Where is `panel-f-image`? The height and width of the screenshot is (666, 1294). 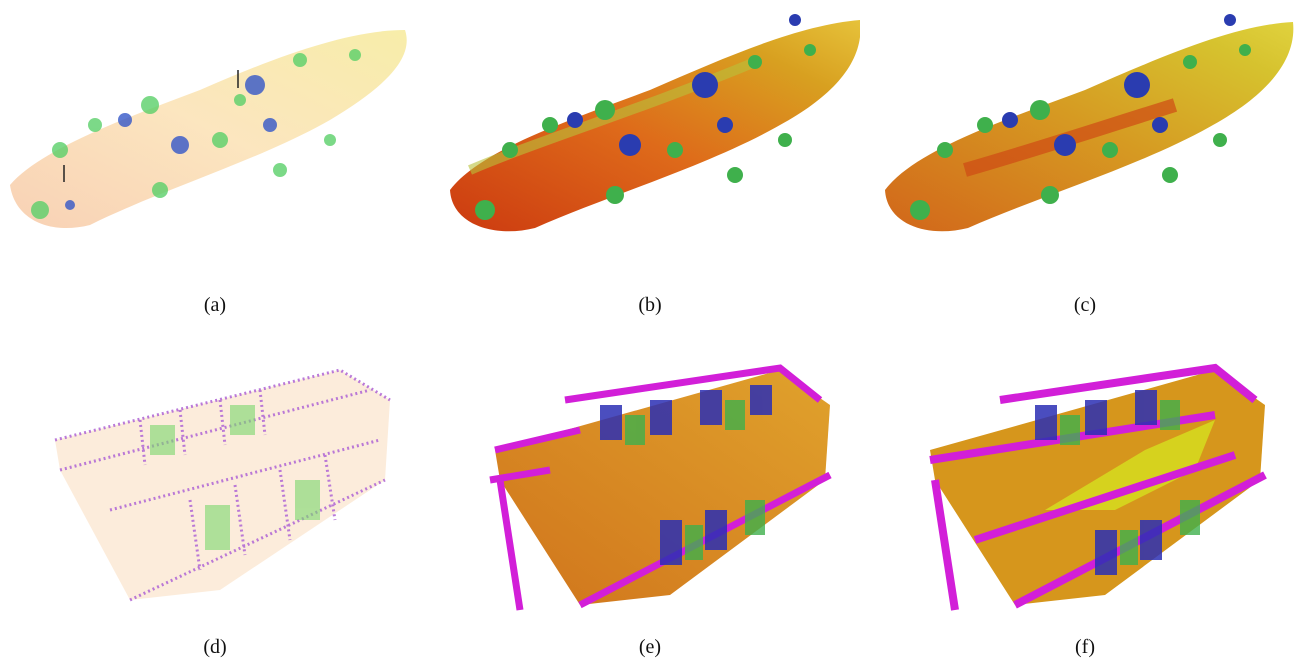 panel-f-image is located at coordinates (1095, 490).